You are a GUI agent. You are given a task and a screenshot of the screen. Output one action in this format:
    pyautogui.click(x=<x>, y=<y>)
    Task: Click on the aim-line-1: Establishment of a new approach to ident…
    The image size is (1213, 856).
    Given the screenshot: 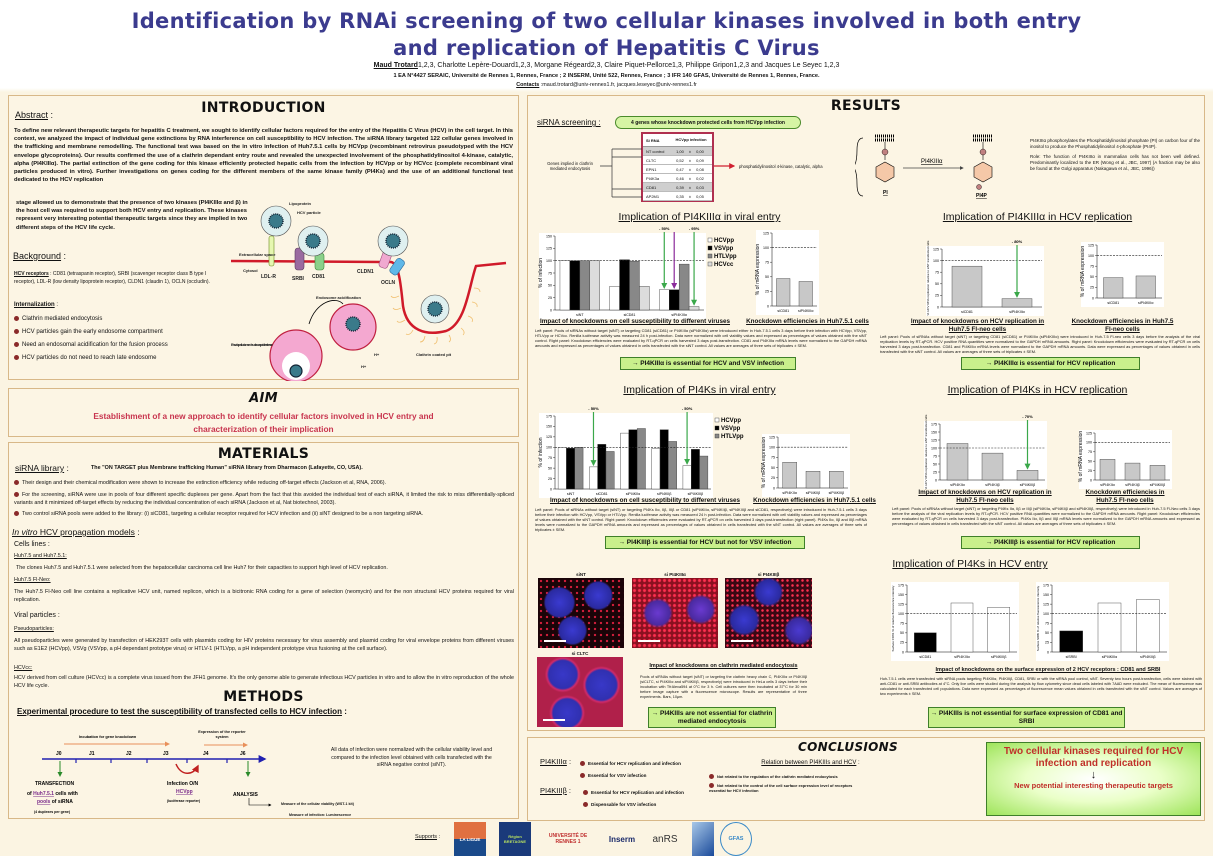 What is the action you would take?
    pyautogui.click(x=263, y=416)
    